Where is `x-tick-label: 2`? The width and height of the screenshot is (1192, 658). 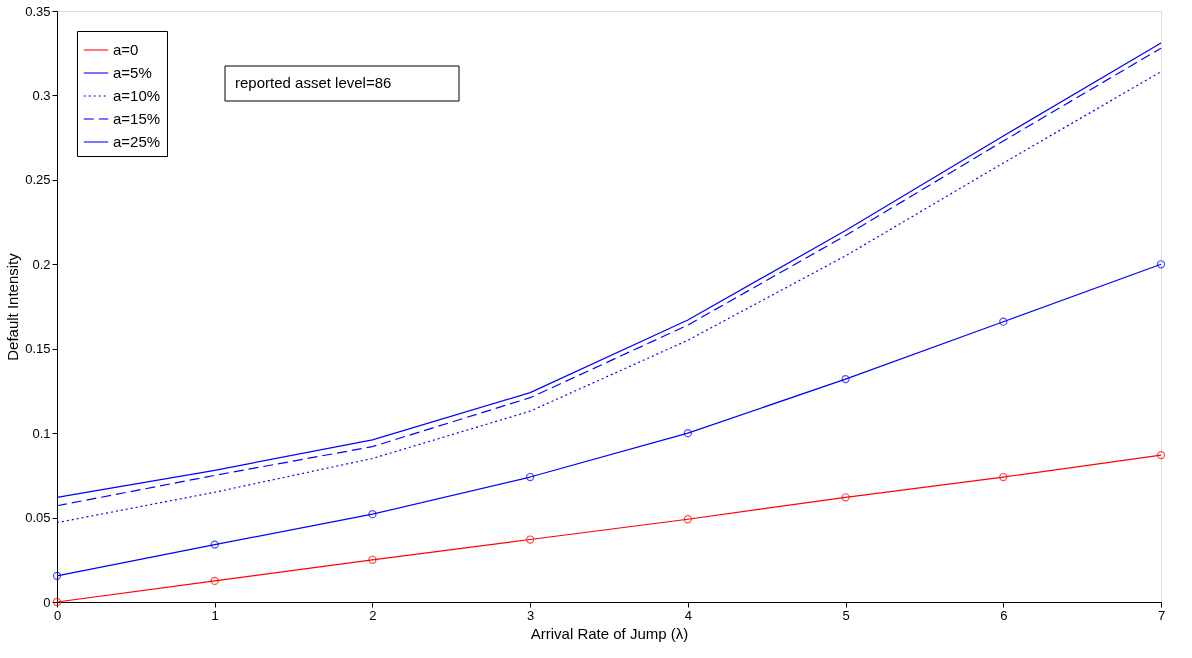
x-tick-label: 2 is located at coordinates (373, 615).